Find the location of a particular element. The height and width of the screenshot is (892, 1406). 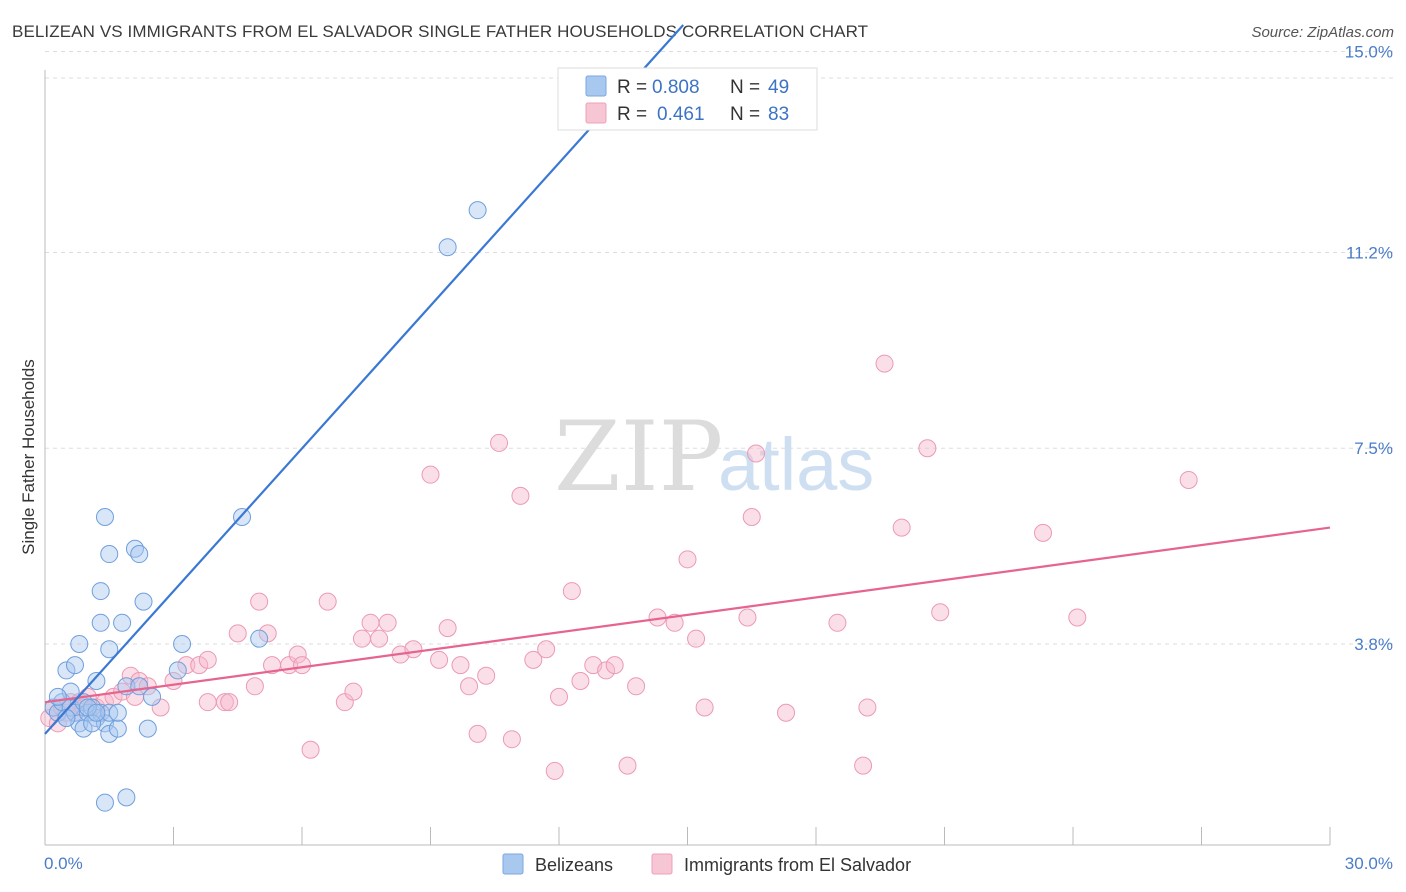

legend-swatch-belizeans is located at coordinates (596, 86).